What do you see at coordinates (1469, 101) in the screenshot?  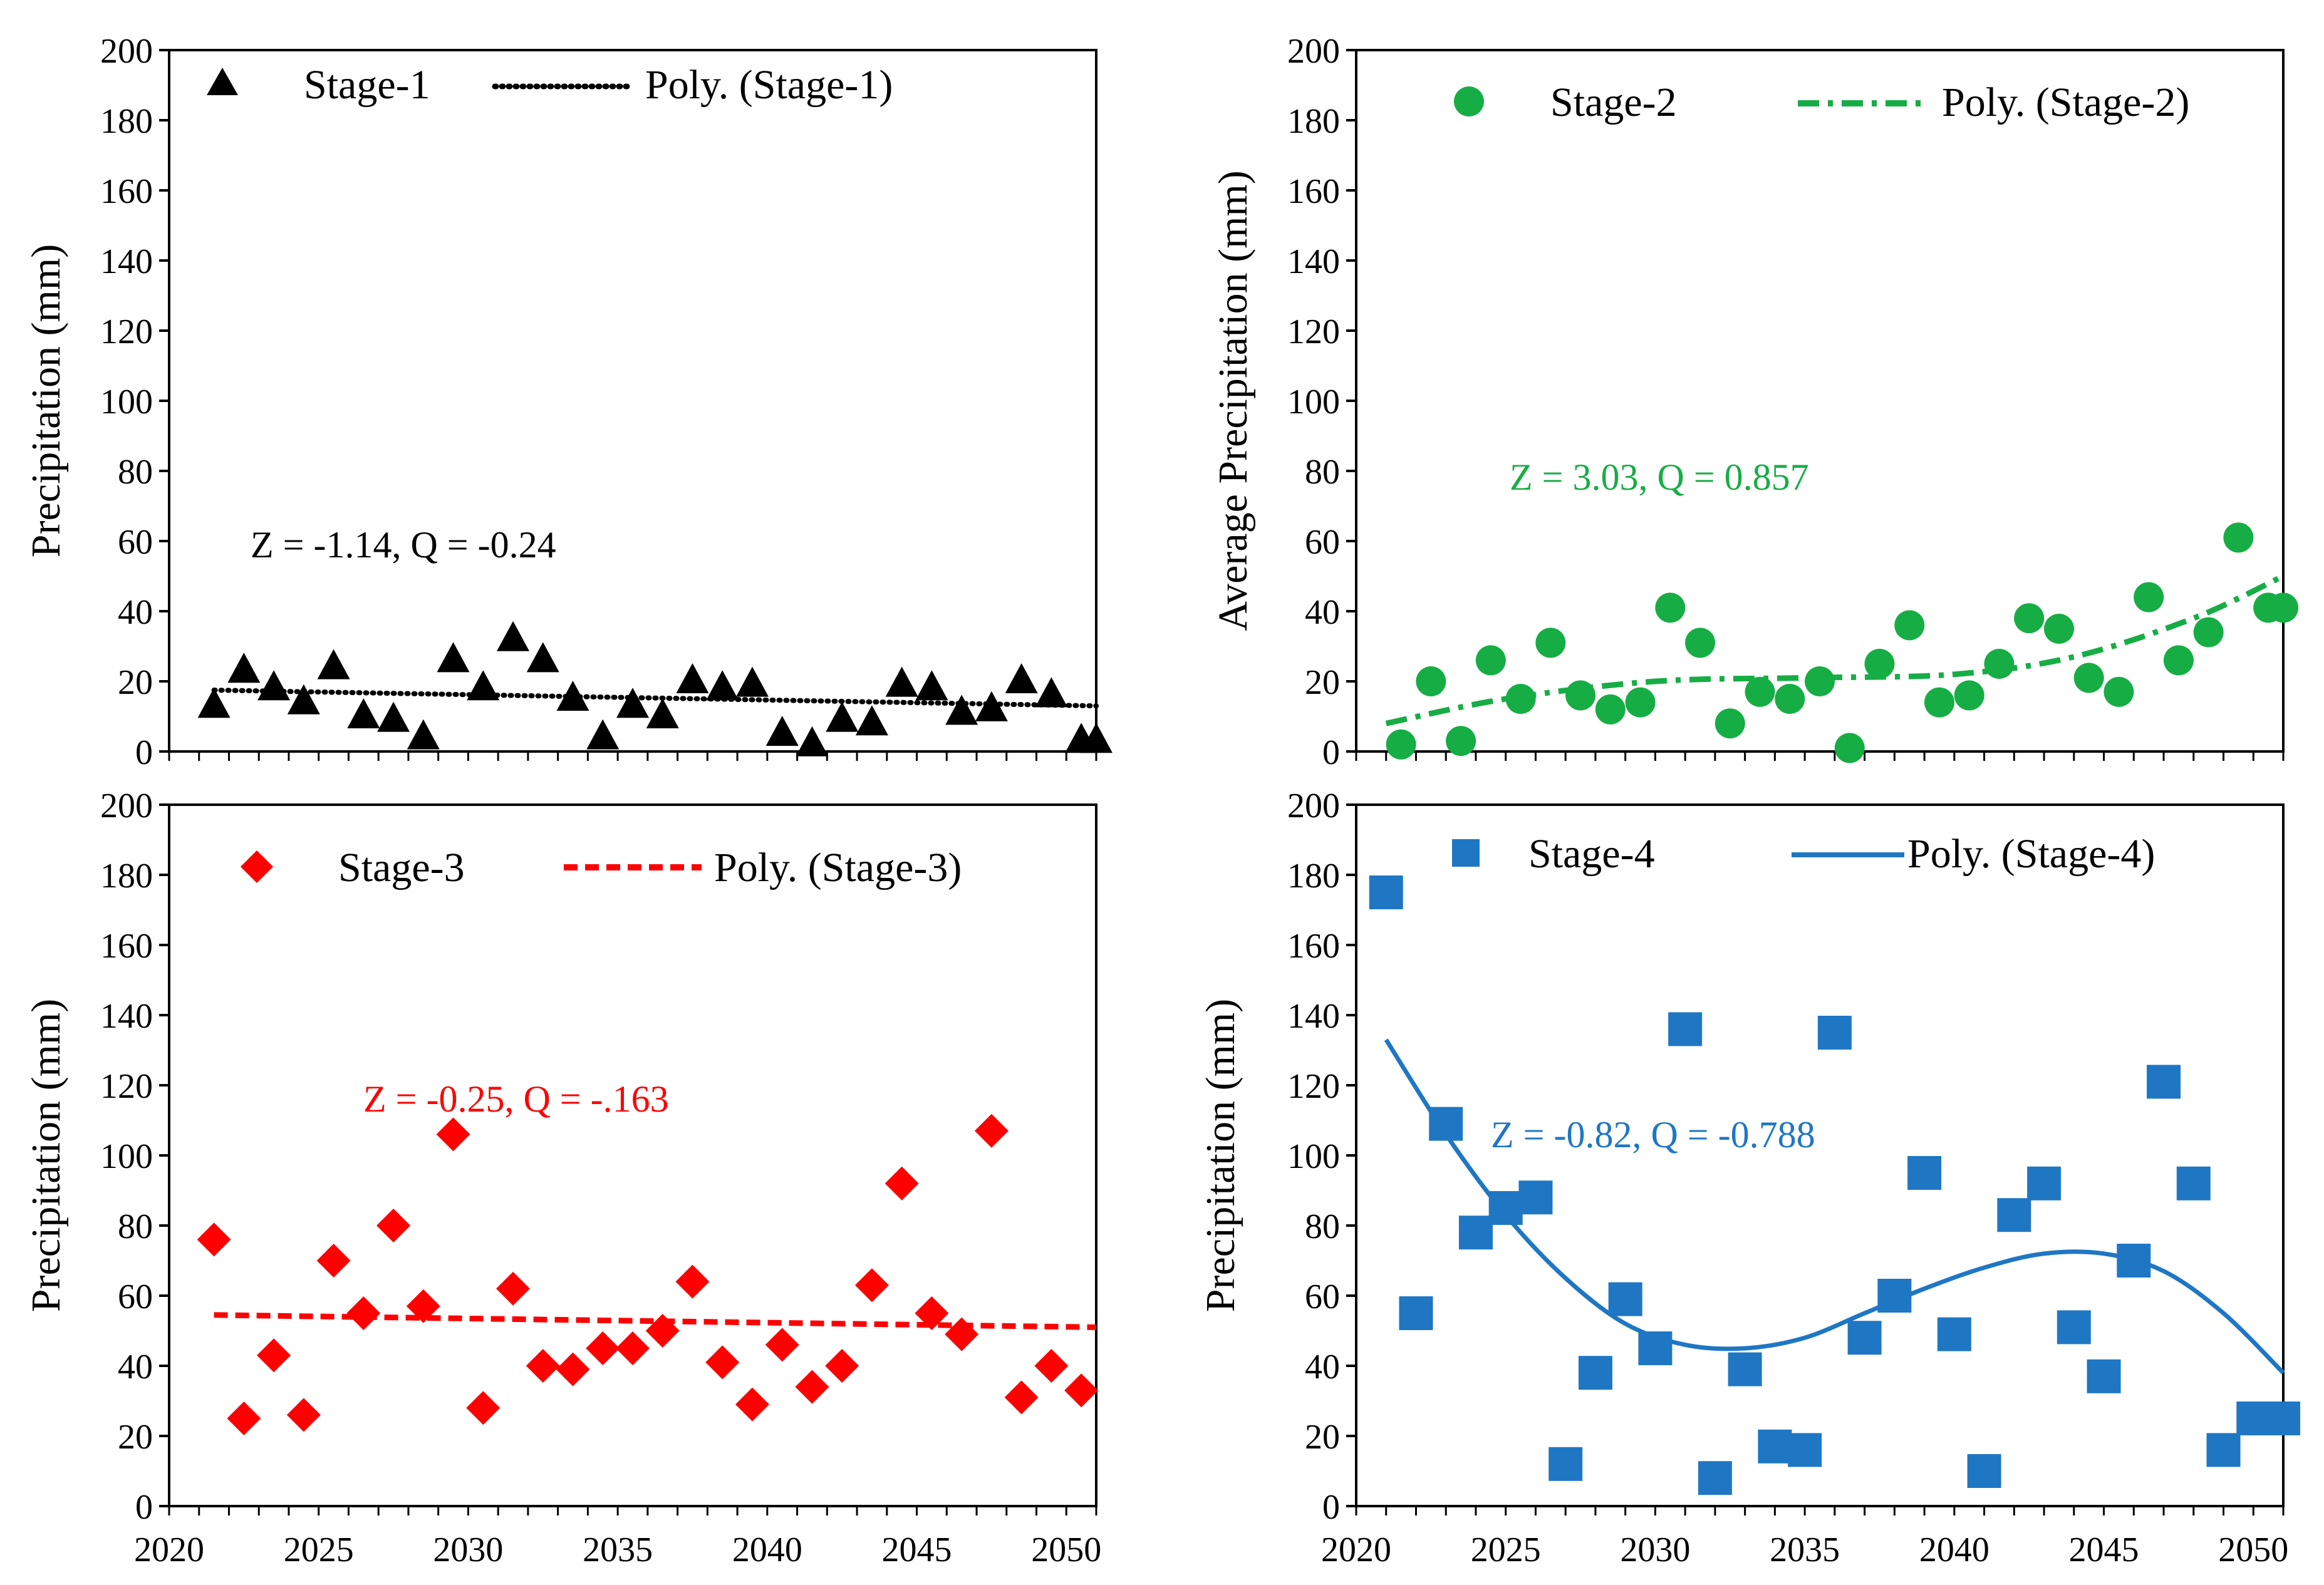 I see `legend-circle-marker` at bounding box center [1469, 101].